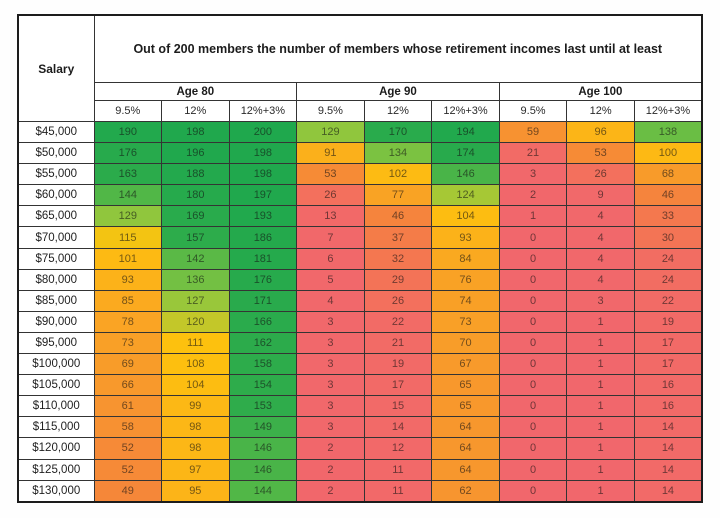 The width and height of the screenshot is (720, 518). What do you see at coordinates (360, 364) in the screenshot?
I see `table-row: $100,000 69 108 158 3 19 67 0 1 17` at bounding box center [360, 364].